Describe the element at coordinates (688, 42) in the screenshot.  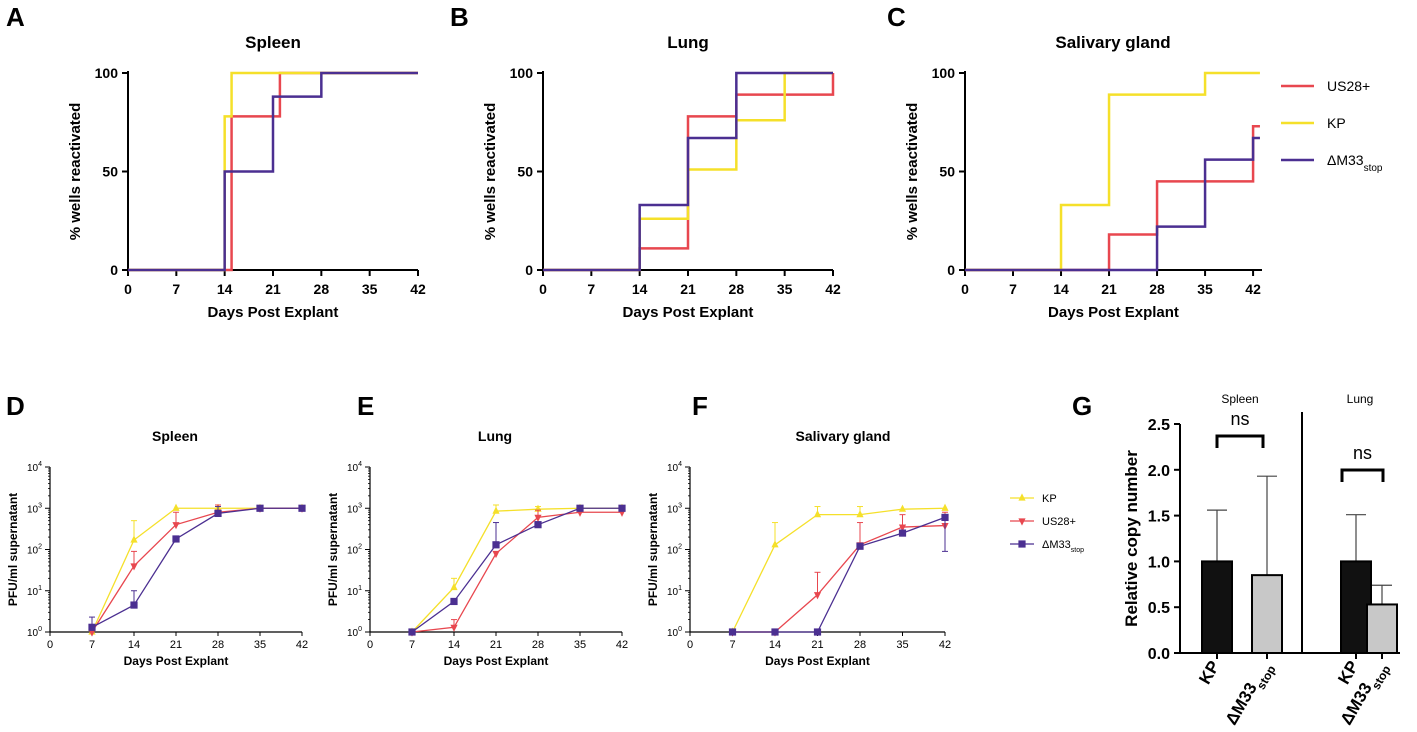
I see `chart-title: Lung` at that location.